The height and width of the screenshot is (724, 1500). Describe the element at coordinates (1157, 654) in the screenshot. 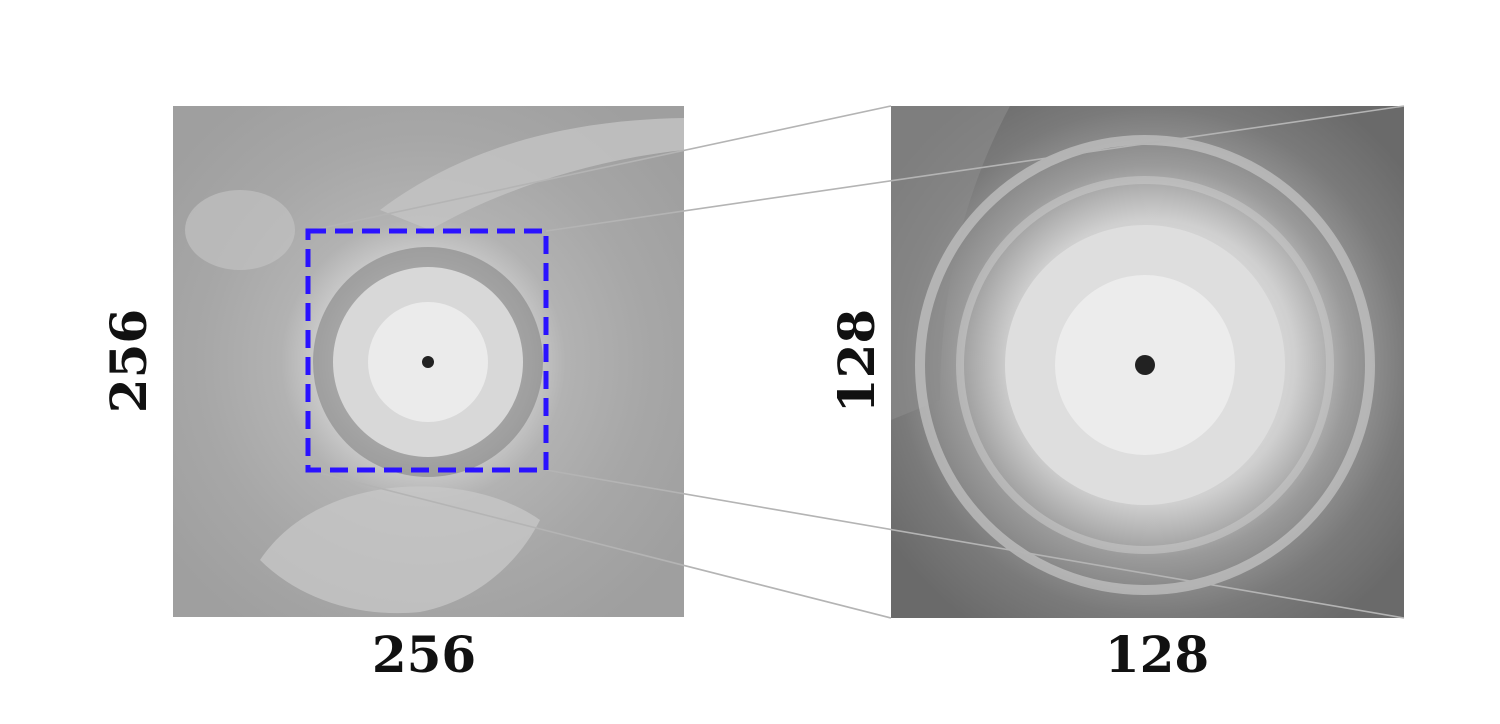

I see `crop-width-label: 128` at that location.